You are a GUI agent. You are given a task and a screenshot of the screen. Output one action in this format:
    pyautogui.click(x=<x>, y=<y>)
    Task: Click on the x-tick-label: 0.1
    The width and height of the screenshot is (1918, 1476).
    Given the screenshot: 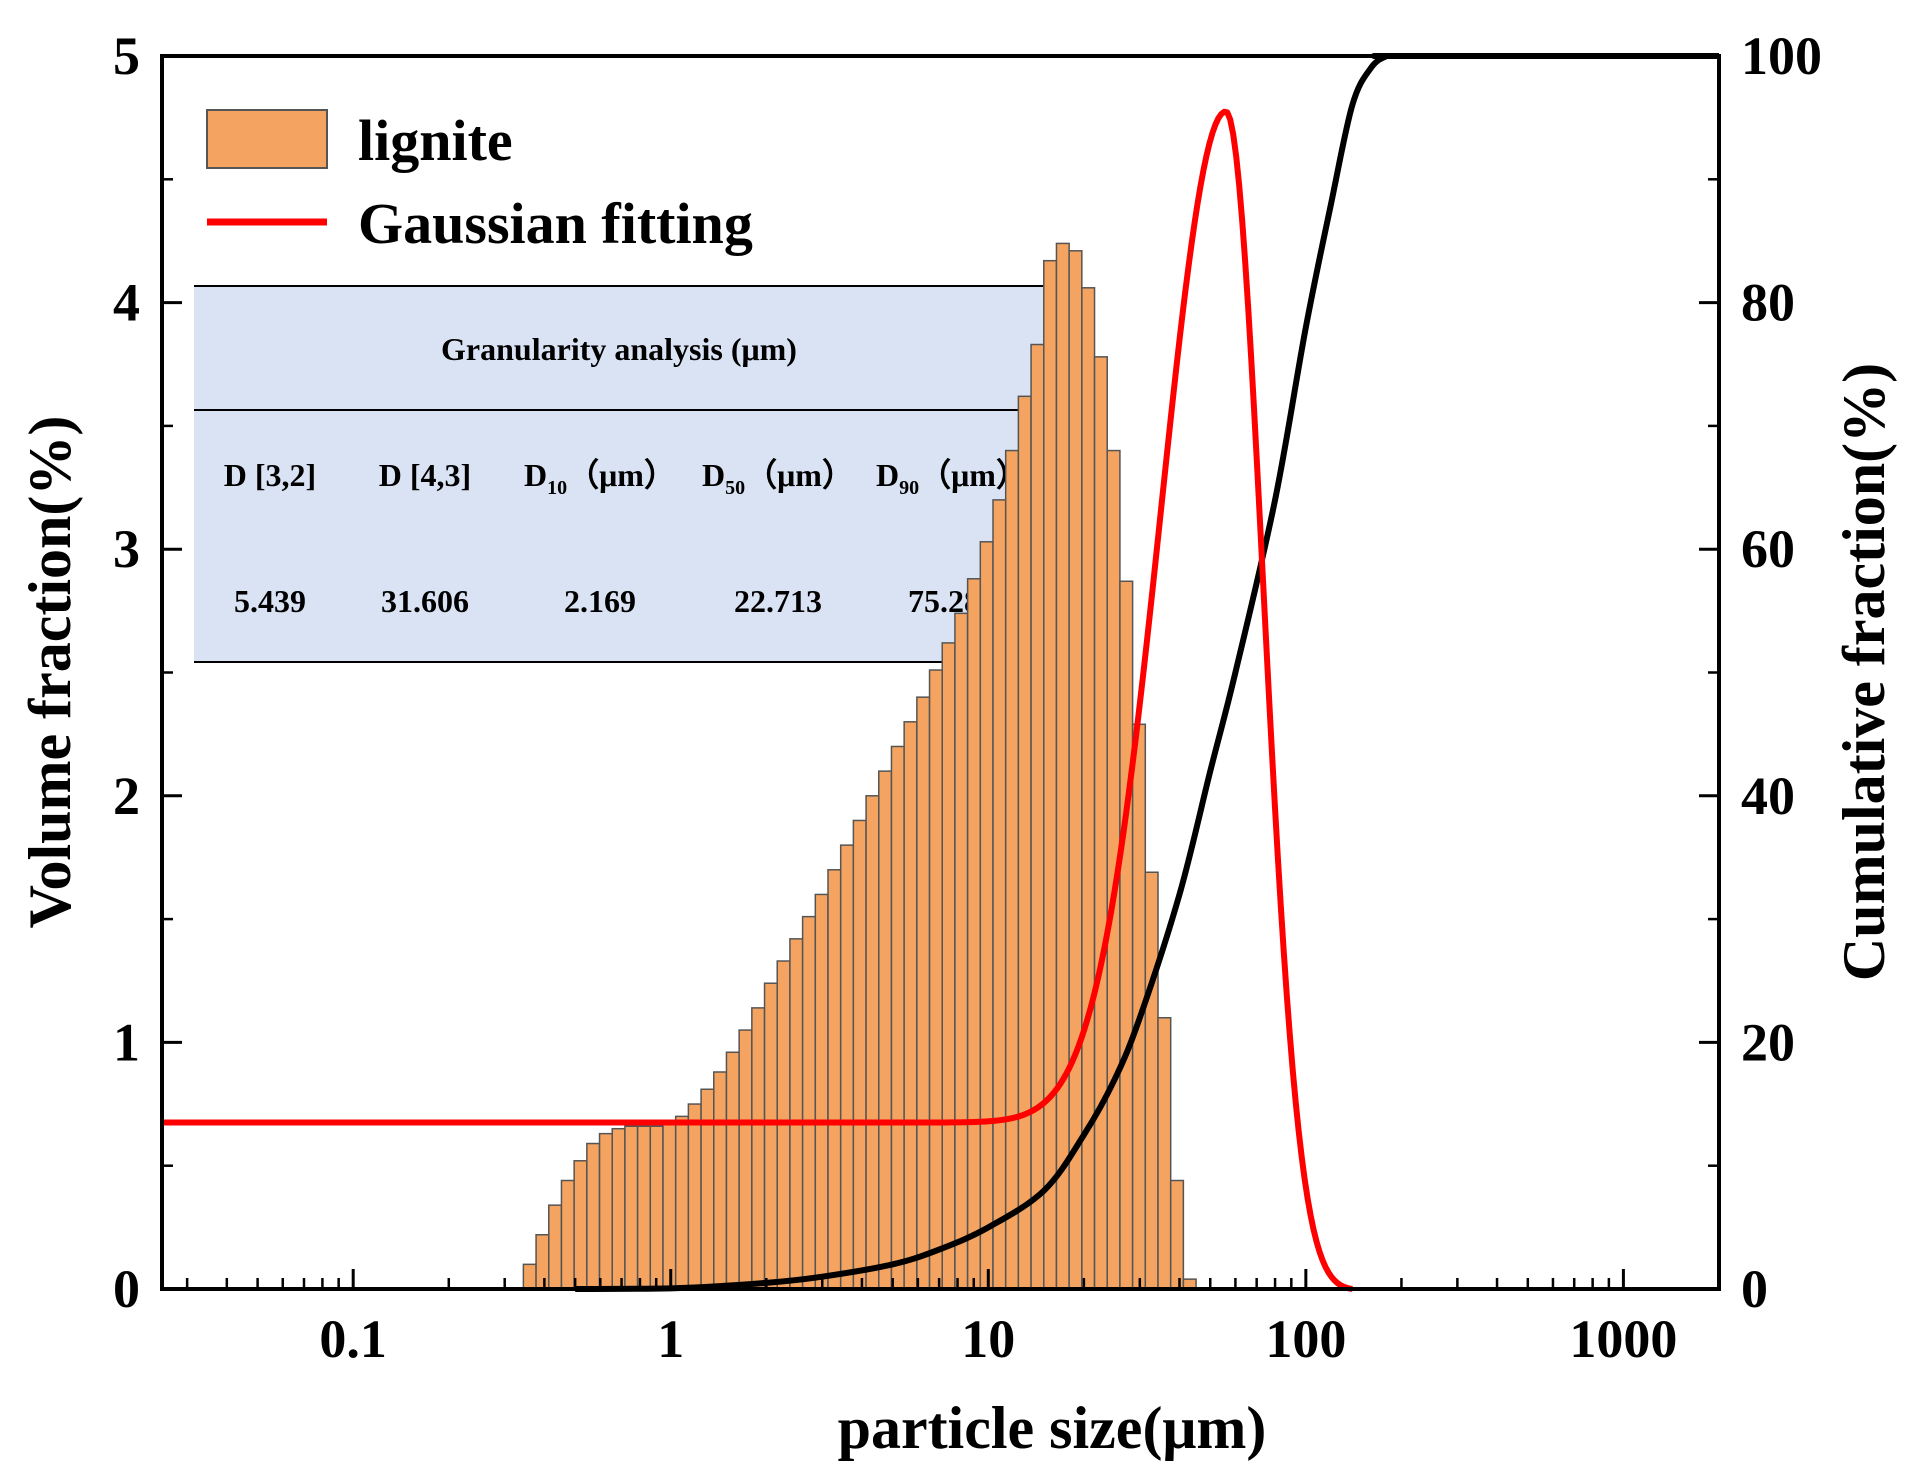 What is the action you would take?
    pyautogui.click(x=353, y=1339)
    